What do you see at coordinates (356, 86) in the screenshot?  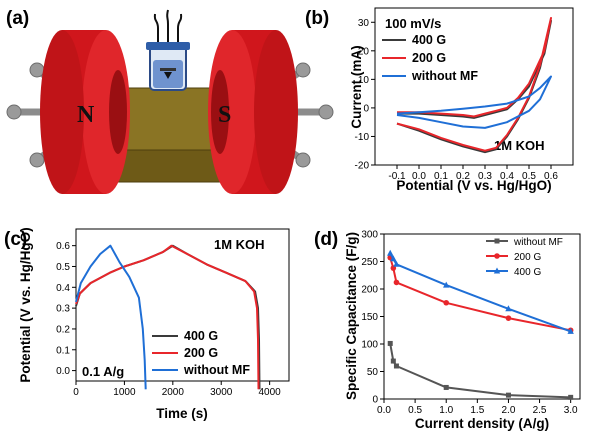 I see `y-axis-label: Current (mA)` at bounding box center [356, 86].